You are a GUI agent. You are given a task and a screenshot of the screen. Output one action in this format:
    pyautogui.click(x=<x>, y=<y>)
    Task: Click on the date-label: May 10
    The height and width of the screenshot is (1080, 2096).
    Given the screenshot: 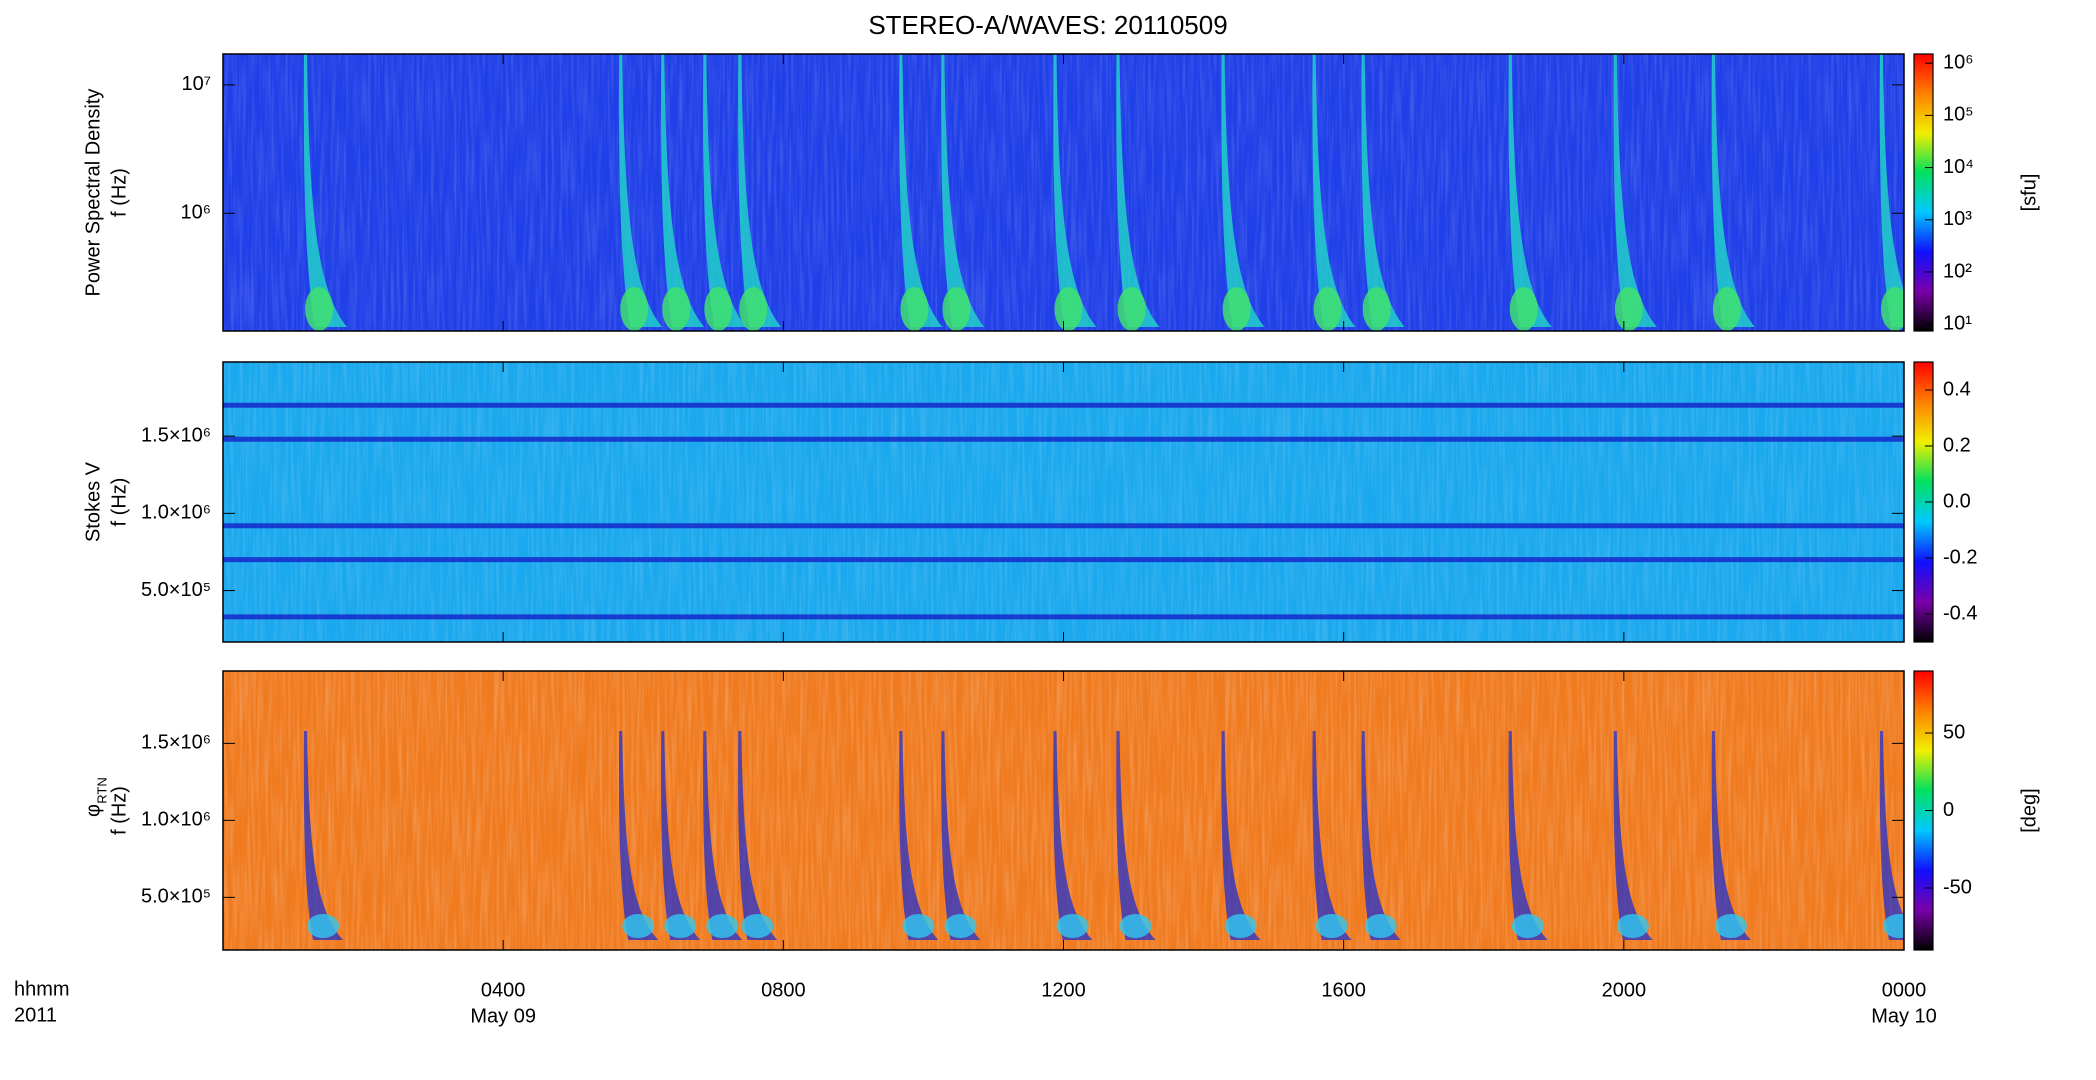 What is the action you would take?
    pyautogui.click(x=1904, y=1016)
    